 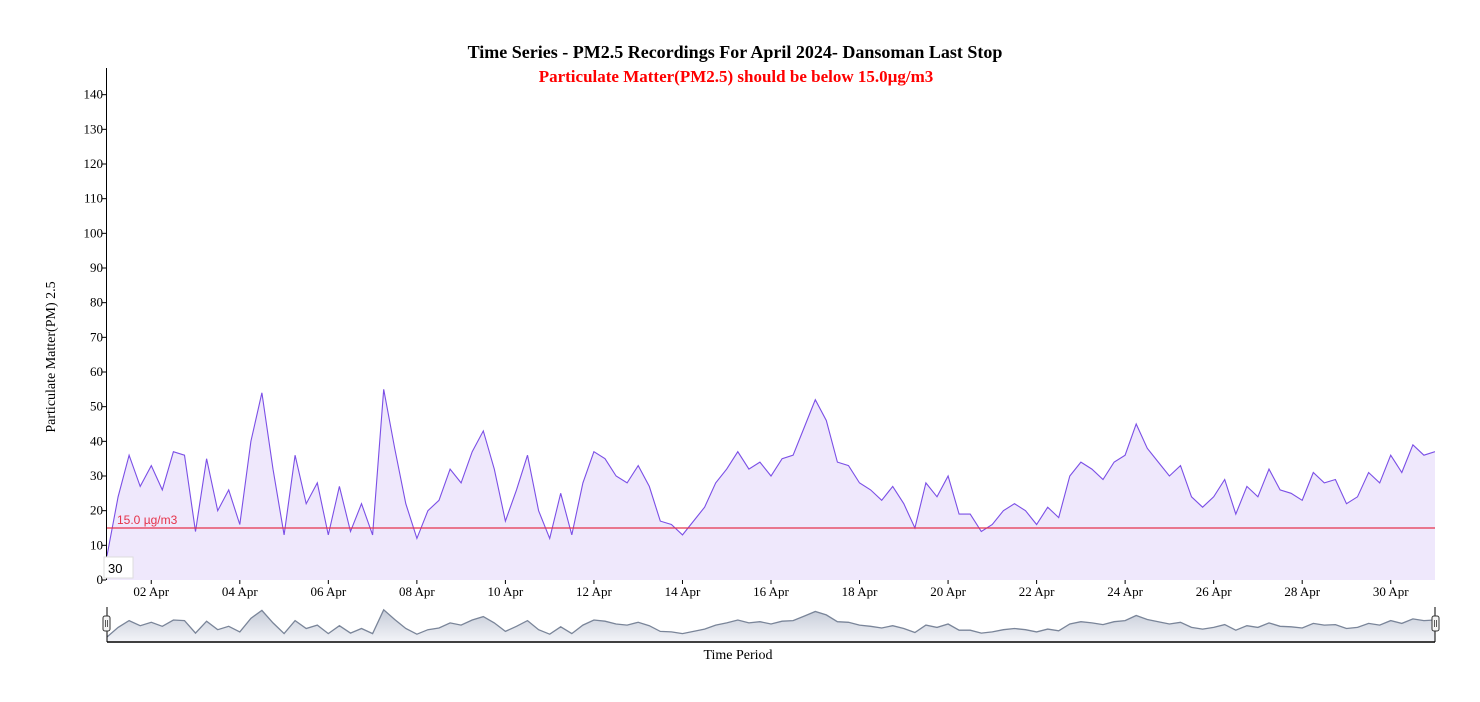 I want to click on y-tick-label: 80, so click(x=96, y=302).